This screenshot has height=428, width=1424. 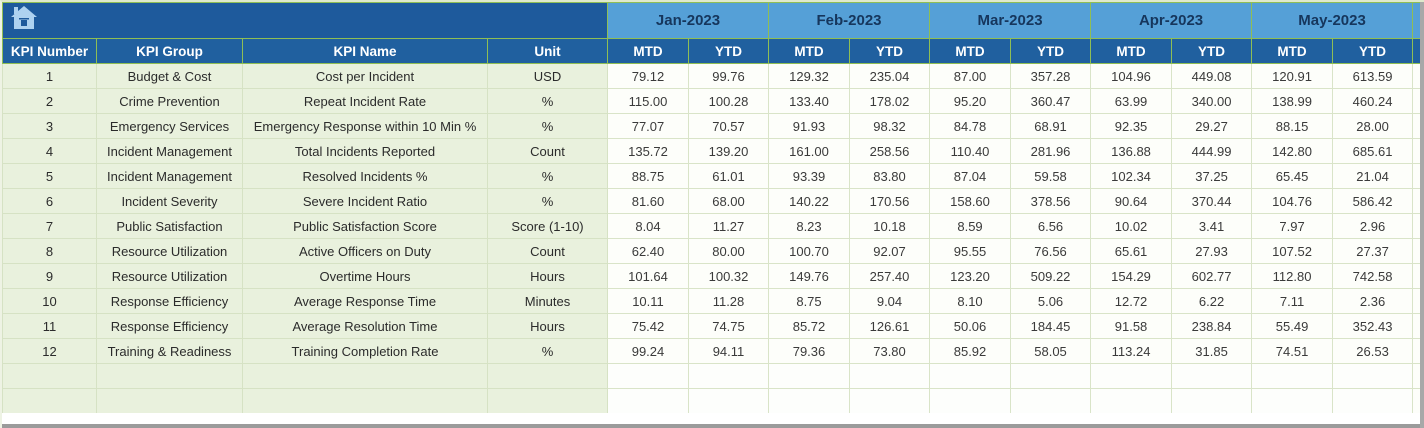 What do you see at coordinates (1373, 151) in the screenshot?
I see `ytd-value-cell: 685.61` at bounding box center [1373, 151].